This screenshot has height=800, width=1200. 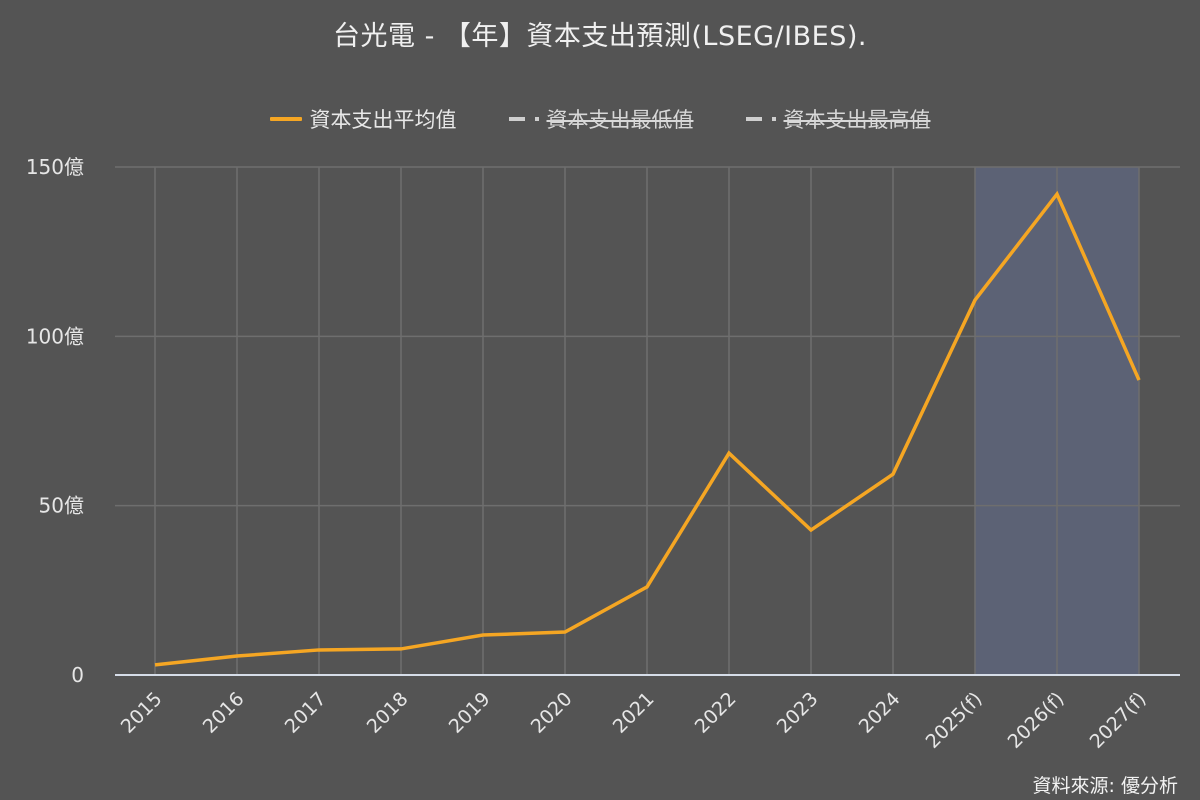 What do you see at coordinates (55, 336) in the screenshot?
I see `svg-text: 100億` at bounding box center [55, 336].